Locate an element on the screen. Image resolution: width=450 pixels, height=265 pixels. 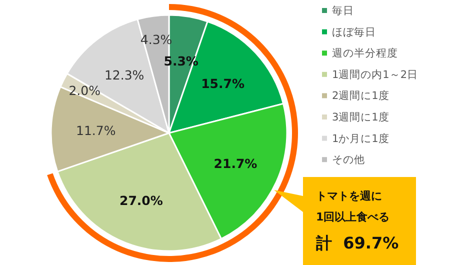
data-label: 15.7% is located at coordinates (223, 83).